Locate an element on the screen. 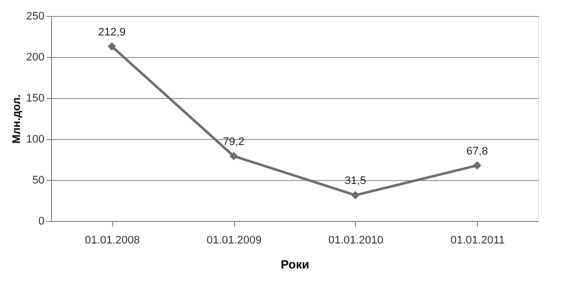 This screenshot has height=289, width=563. y-axis-title: Млн.дол. is located at coordinates (17, 119).